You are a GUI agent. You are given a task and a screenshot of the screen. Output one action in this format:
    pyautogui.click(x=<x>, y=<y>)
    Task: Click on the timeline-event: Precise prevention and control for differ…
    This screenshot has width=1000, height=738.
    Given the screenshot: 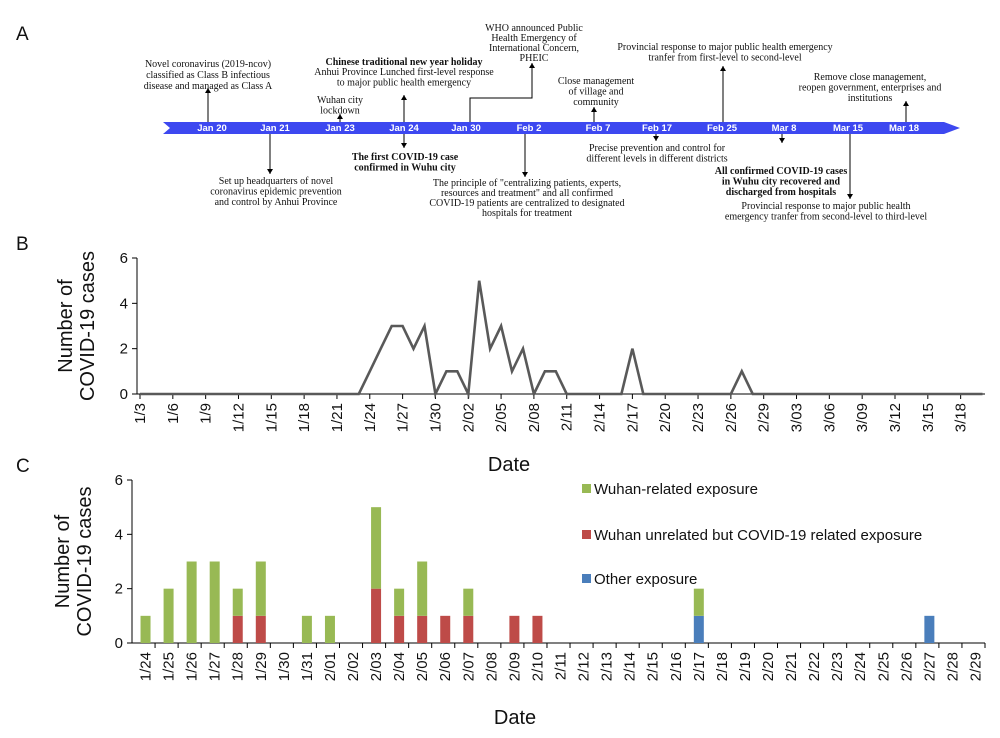 What is the action you would take?
    pyautogui.click(x=656, y=154)
    